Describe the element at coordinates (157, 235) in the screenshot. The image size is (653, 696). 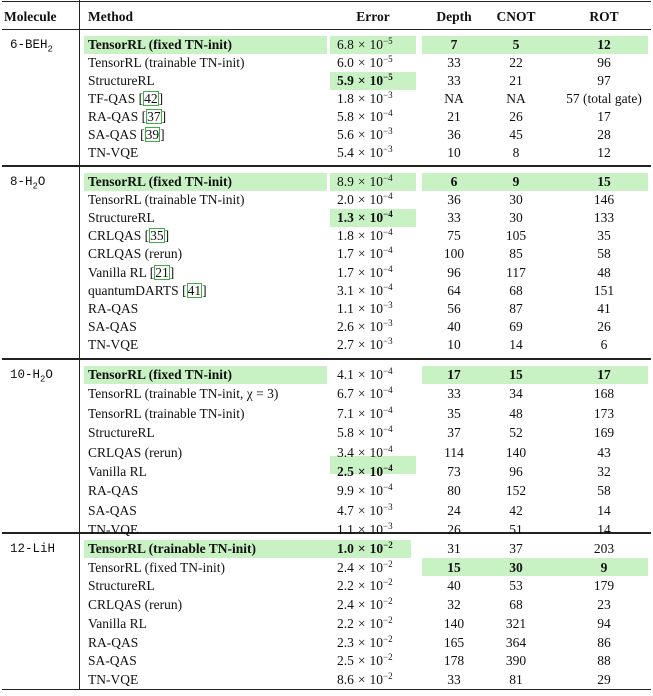
I see `citation-link: 35` at that location.